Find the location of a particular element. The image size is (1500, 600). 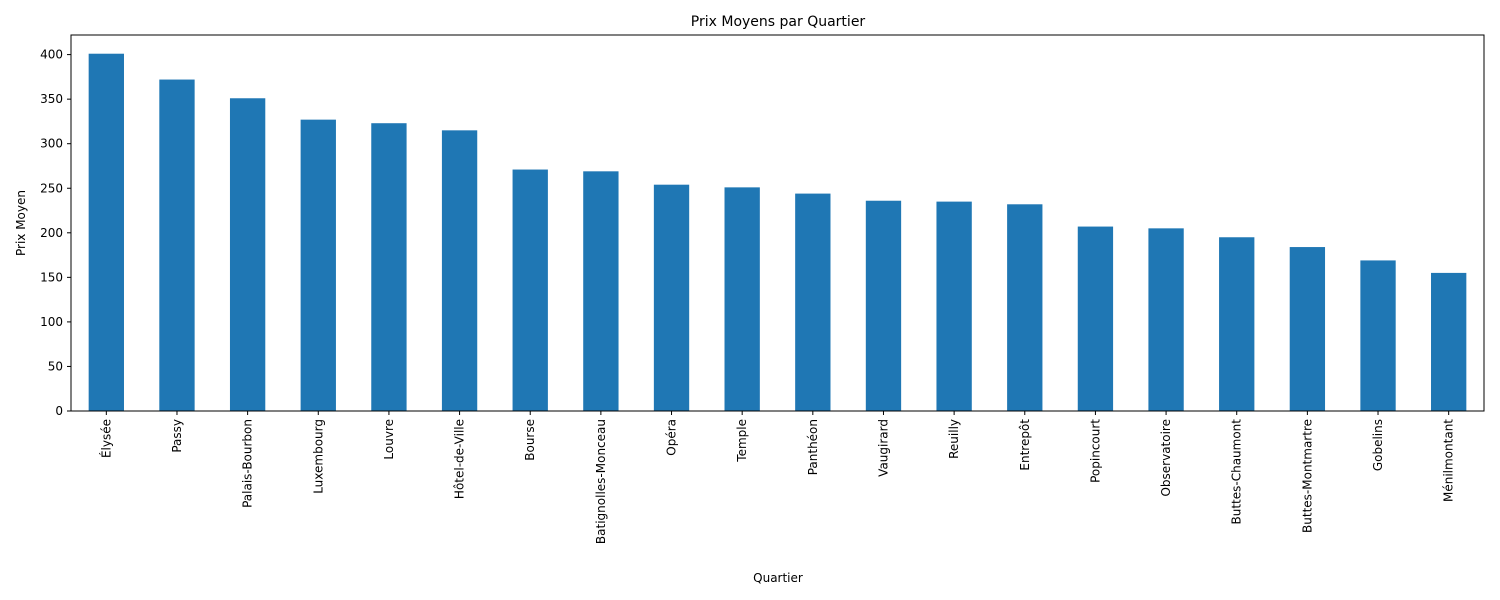

y-tick-label: 200 is located at coordinates (51, 233).